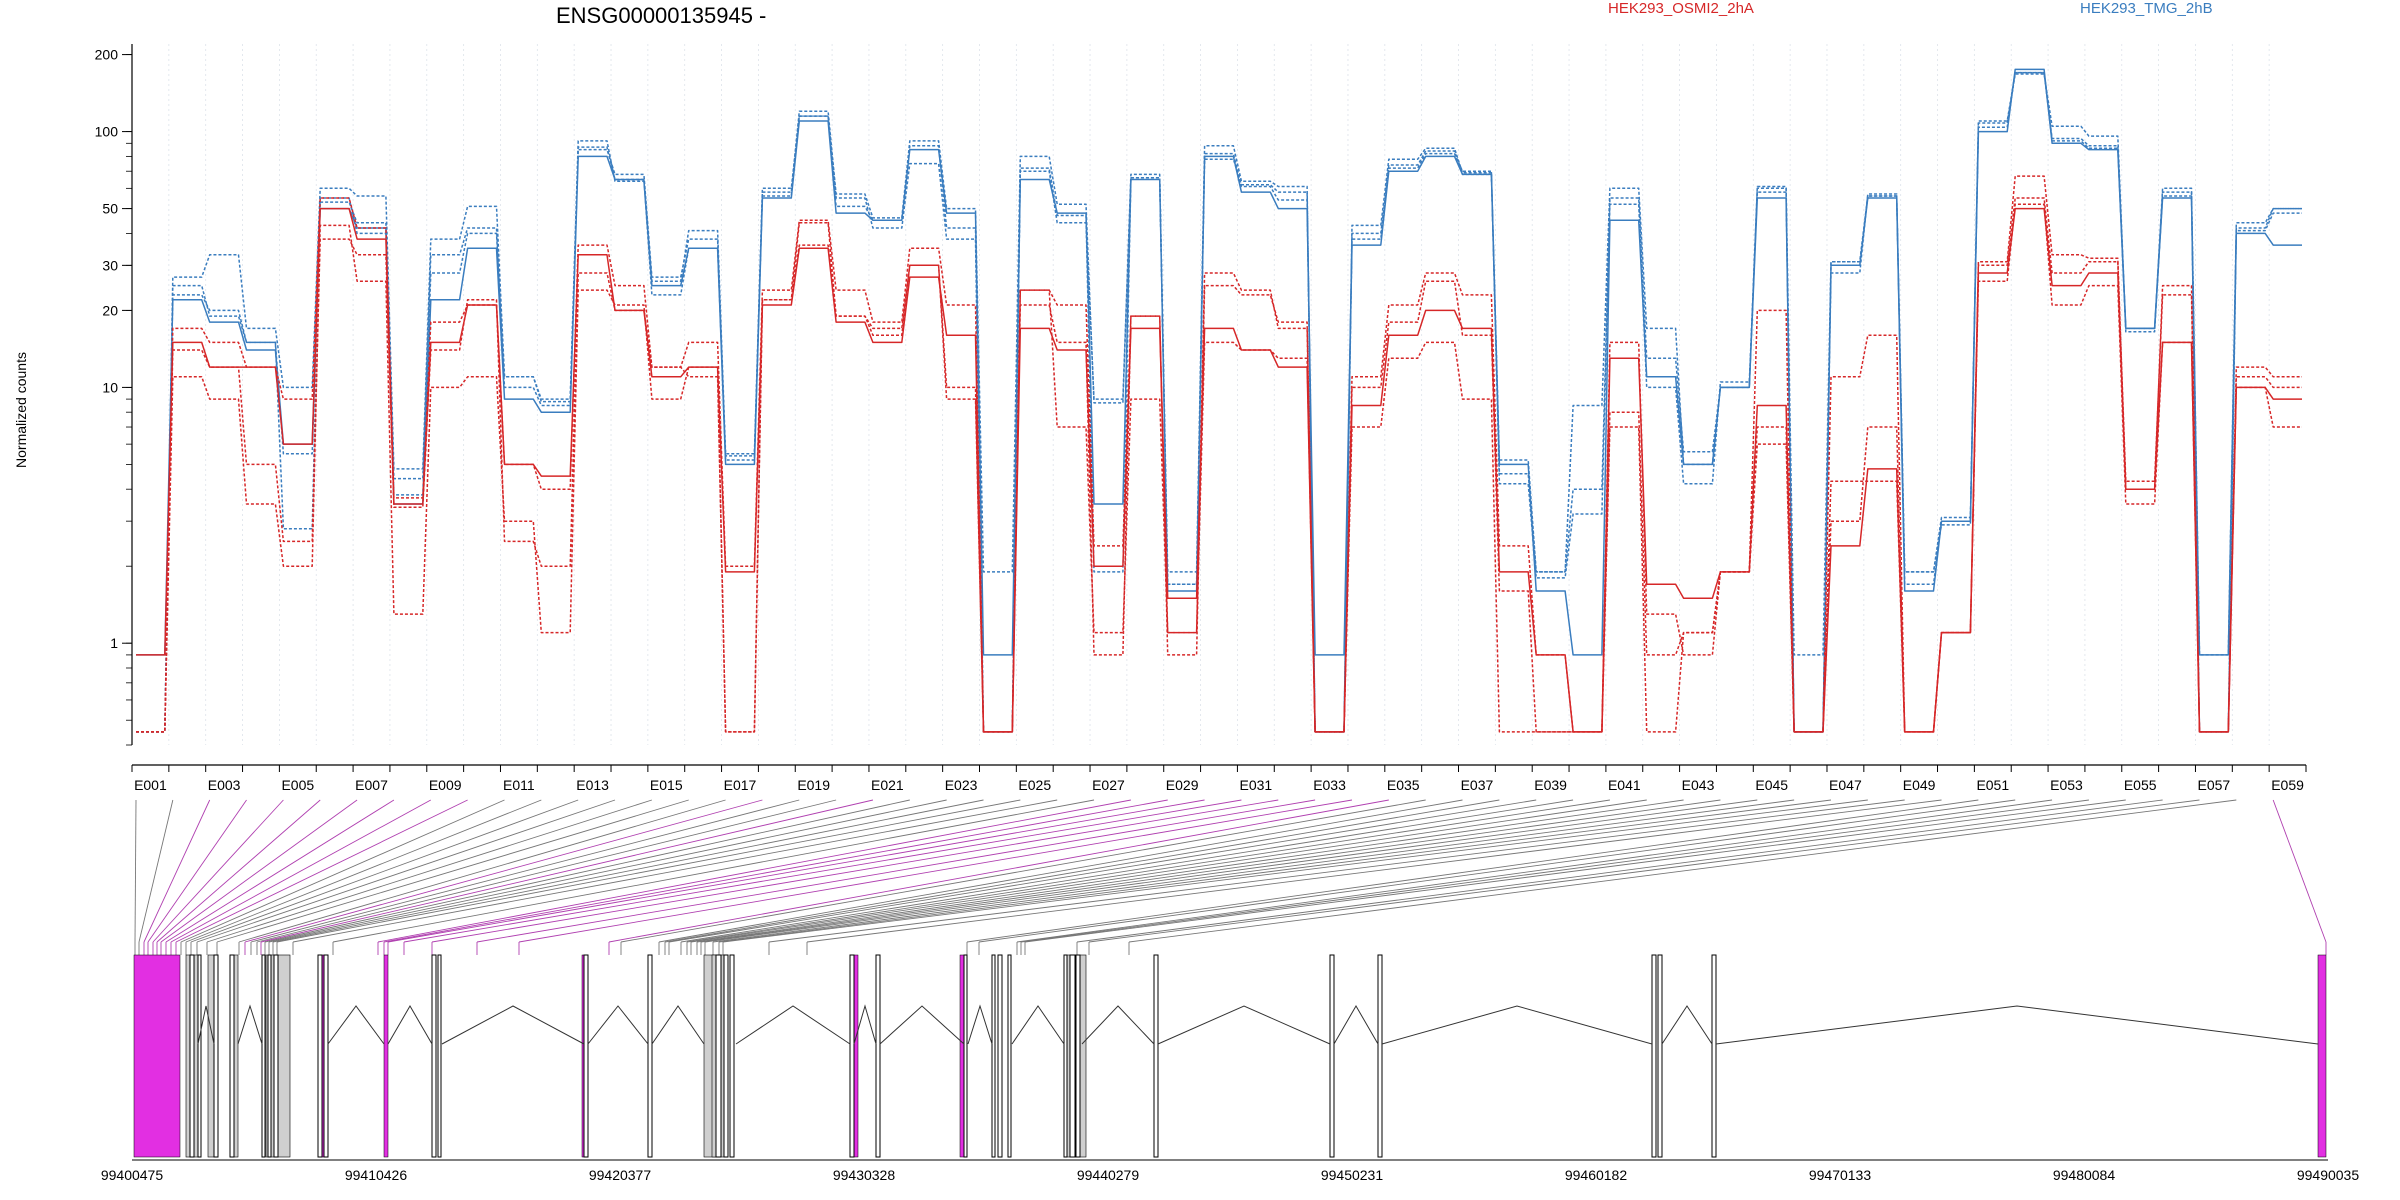 This screenshot has height=1200, width=2400. I want to click on y-tick-label: 50, so click(110, 209).